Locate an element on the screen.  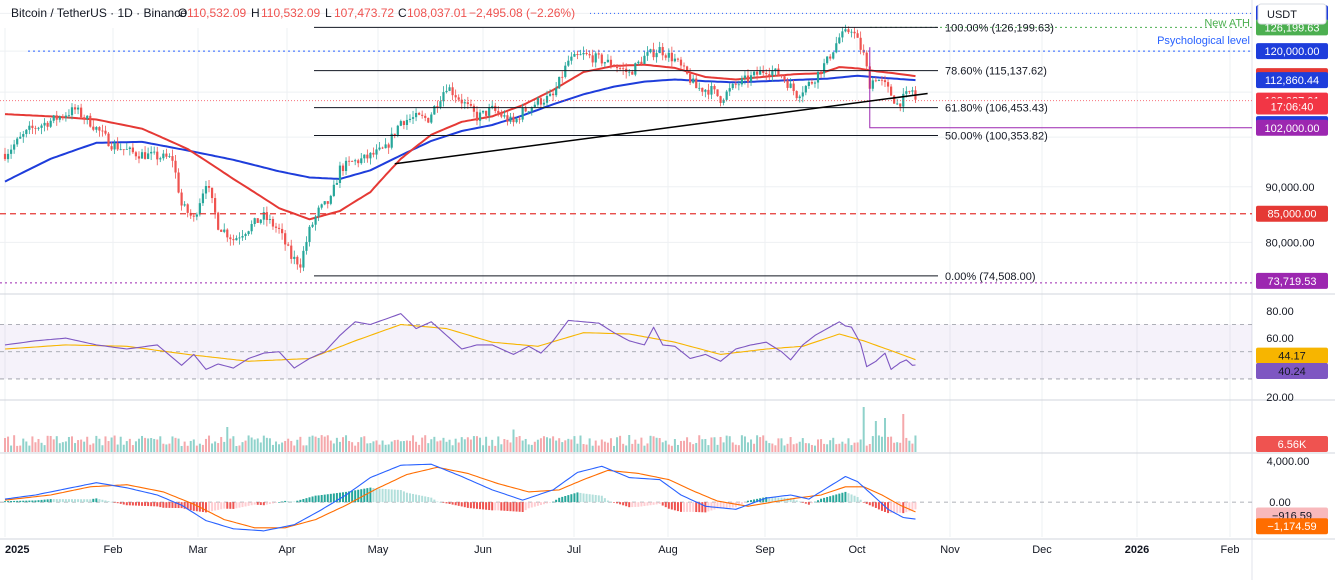
fib-level-label: 78.60% (115,137.62) is located at coordinates (996, 72).